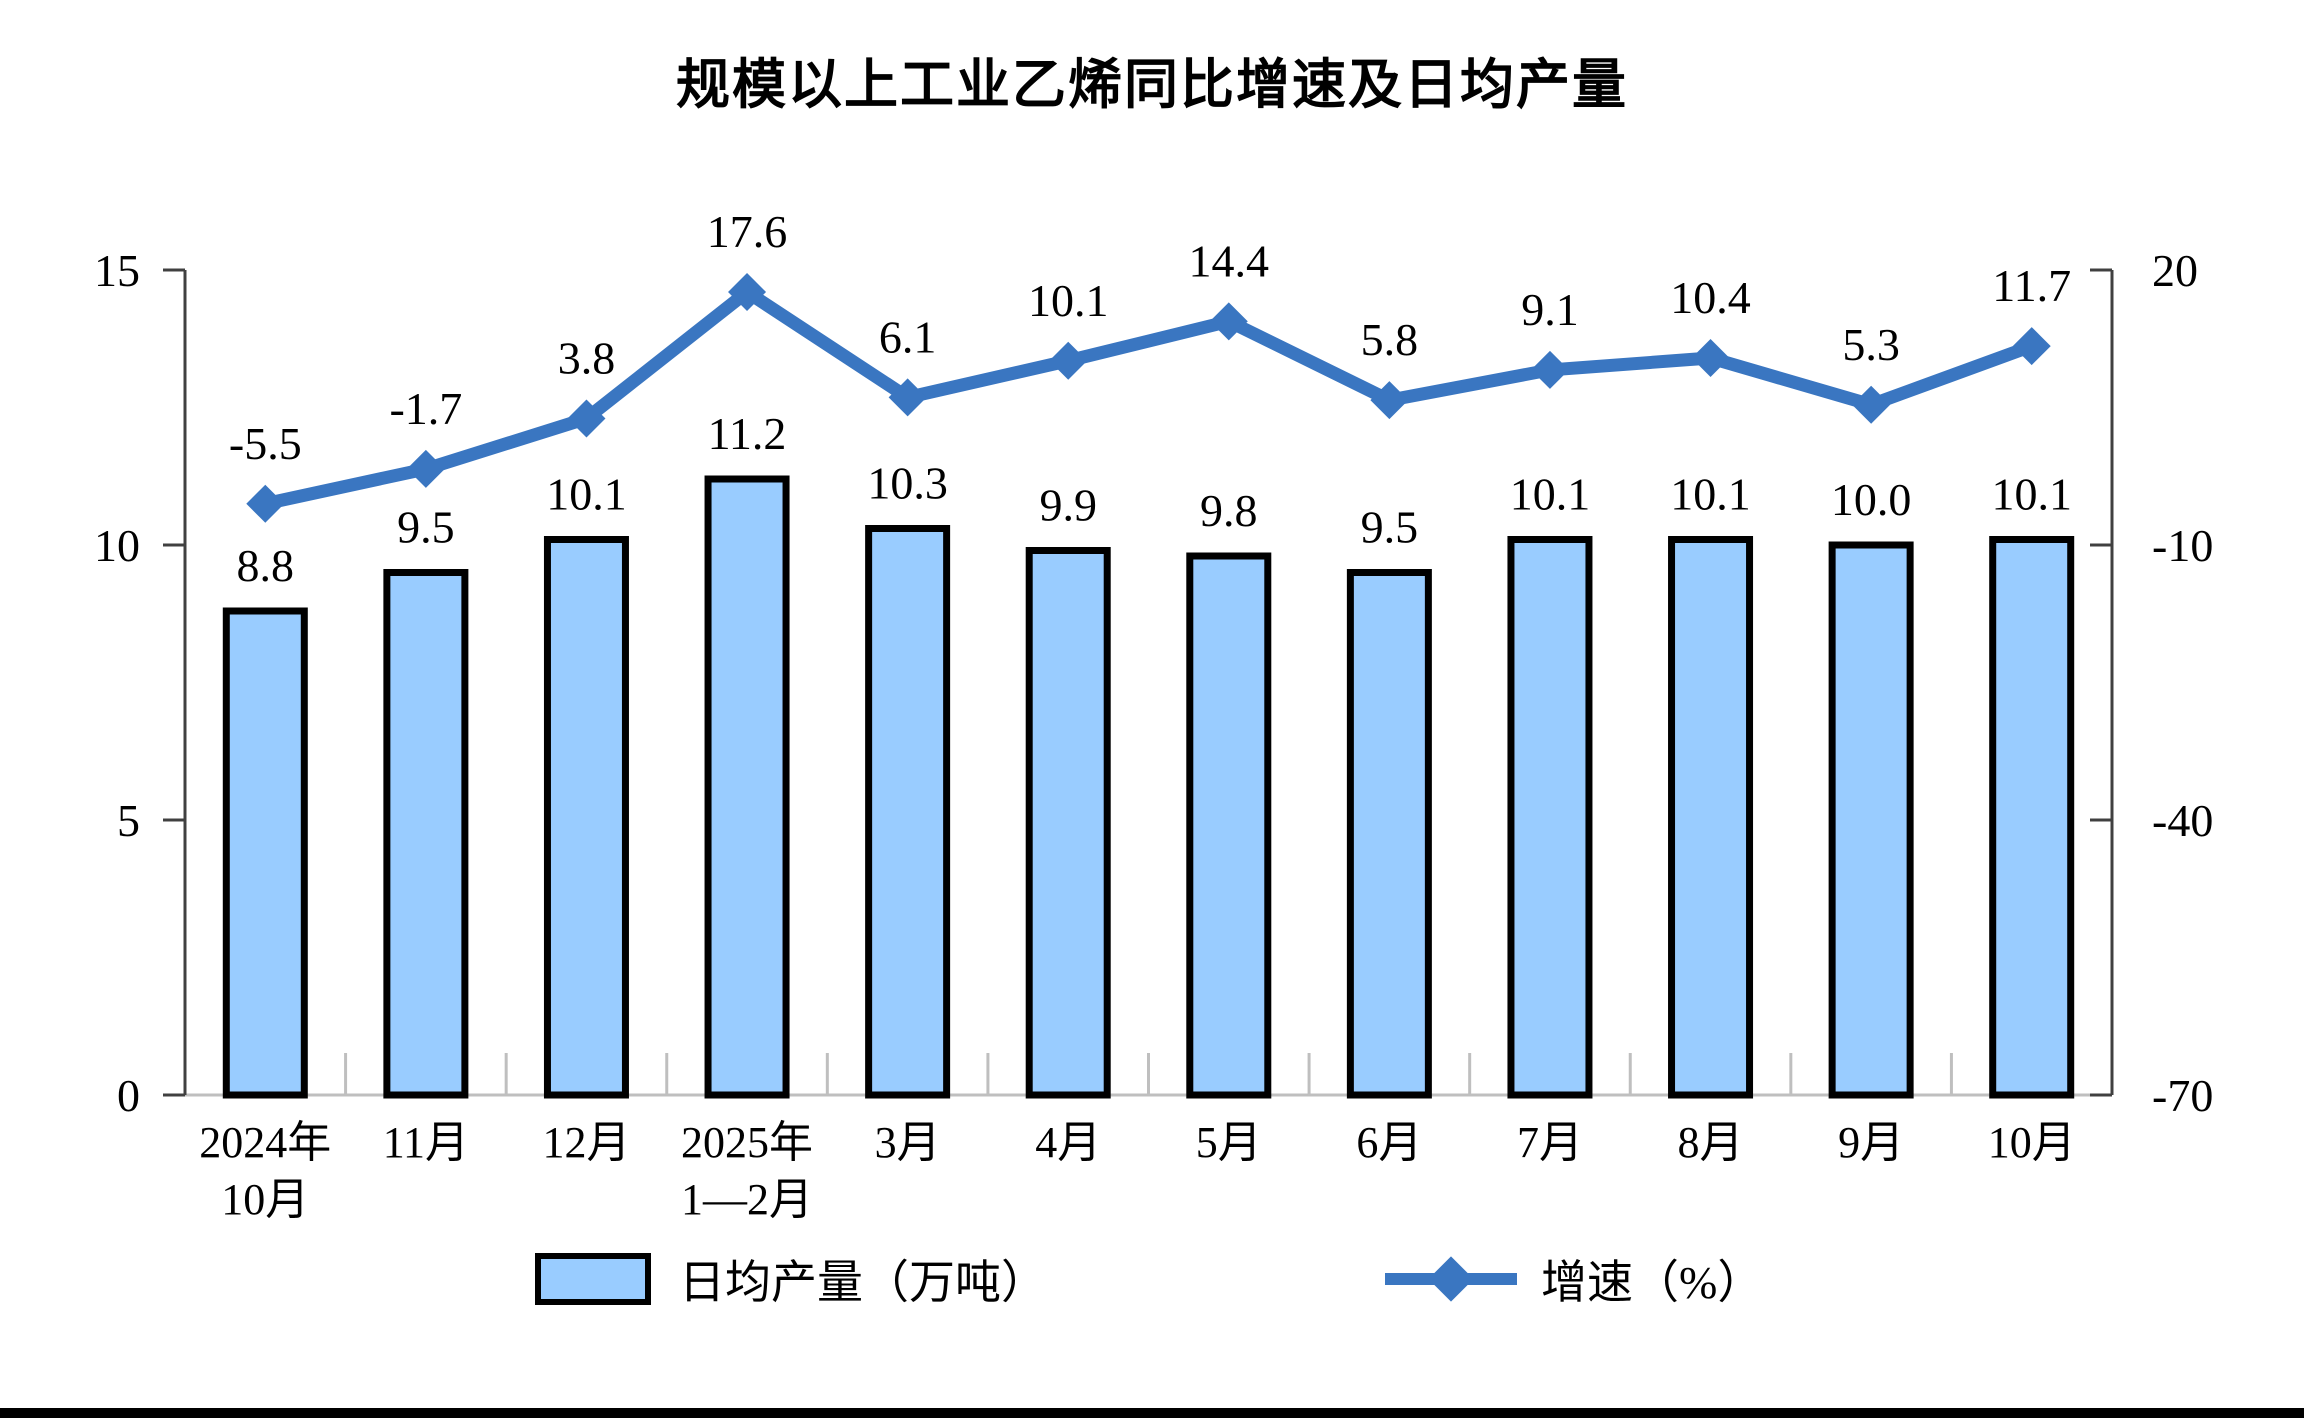 The height and width of the screenshot is (1424, 2304). What do you see at coordinates (1711, 1142) in the screenshot?
I see `x-category-label: 8月` at bounding box center [1711, 1142].